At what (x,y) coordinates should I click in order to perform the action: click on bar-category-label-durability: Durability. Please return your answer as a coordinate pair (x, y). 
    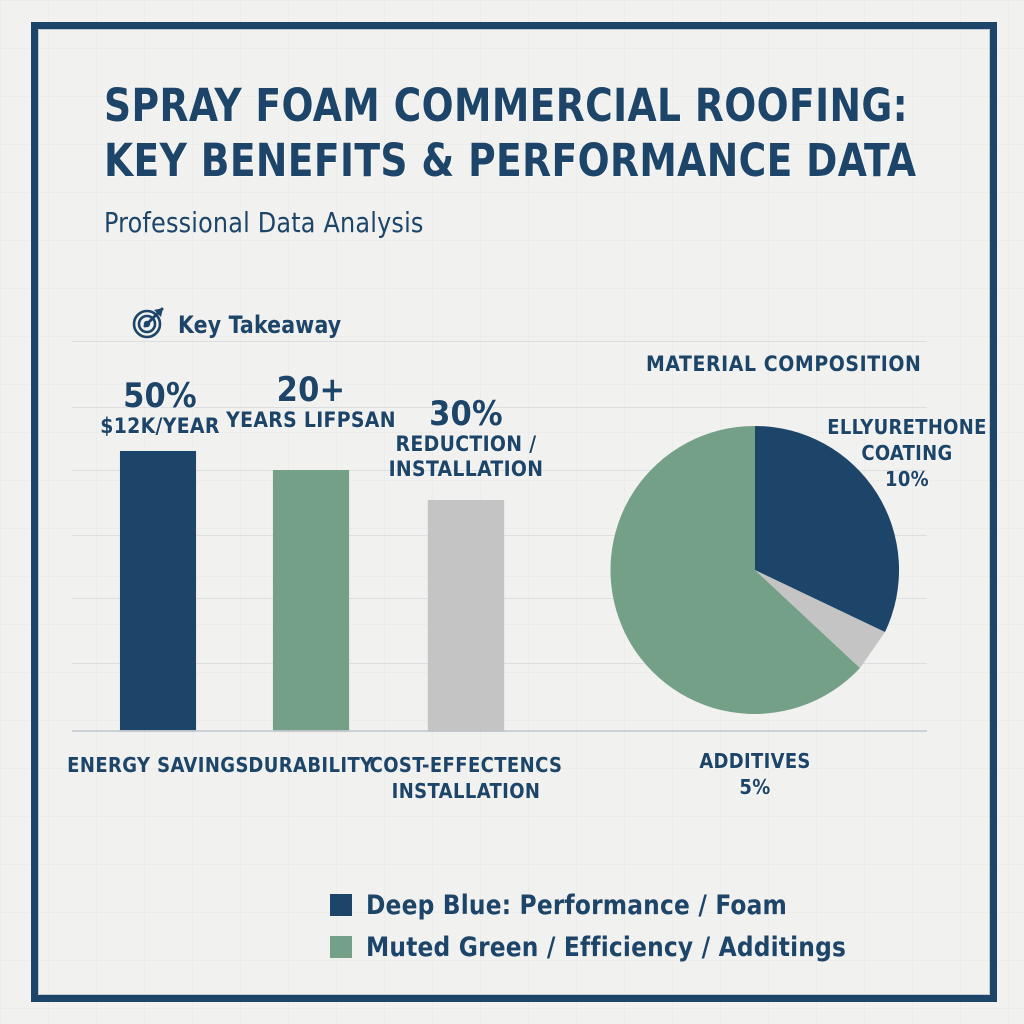
    Looking at the image, I should click on (311, 765).